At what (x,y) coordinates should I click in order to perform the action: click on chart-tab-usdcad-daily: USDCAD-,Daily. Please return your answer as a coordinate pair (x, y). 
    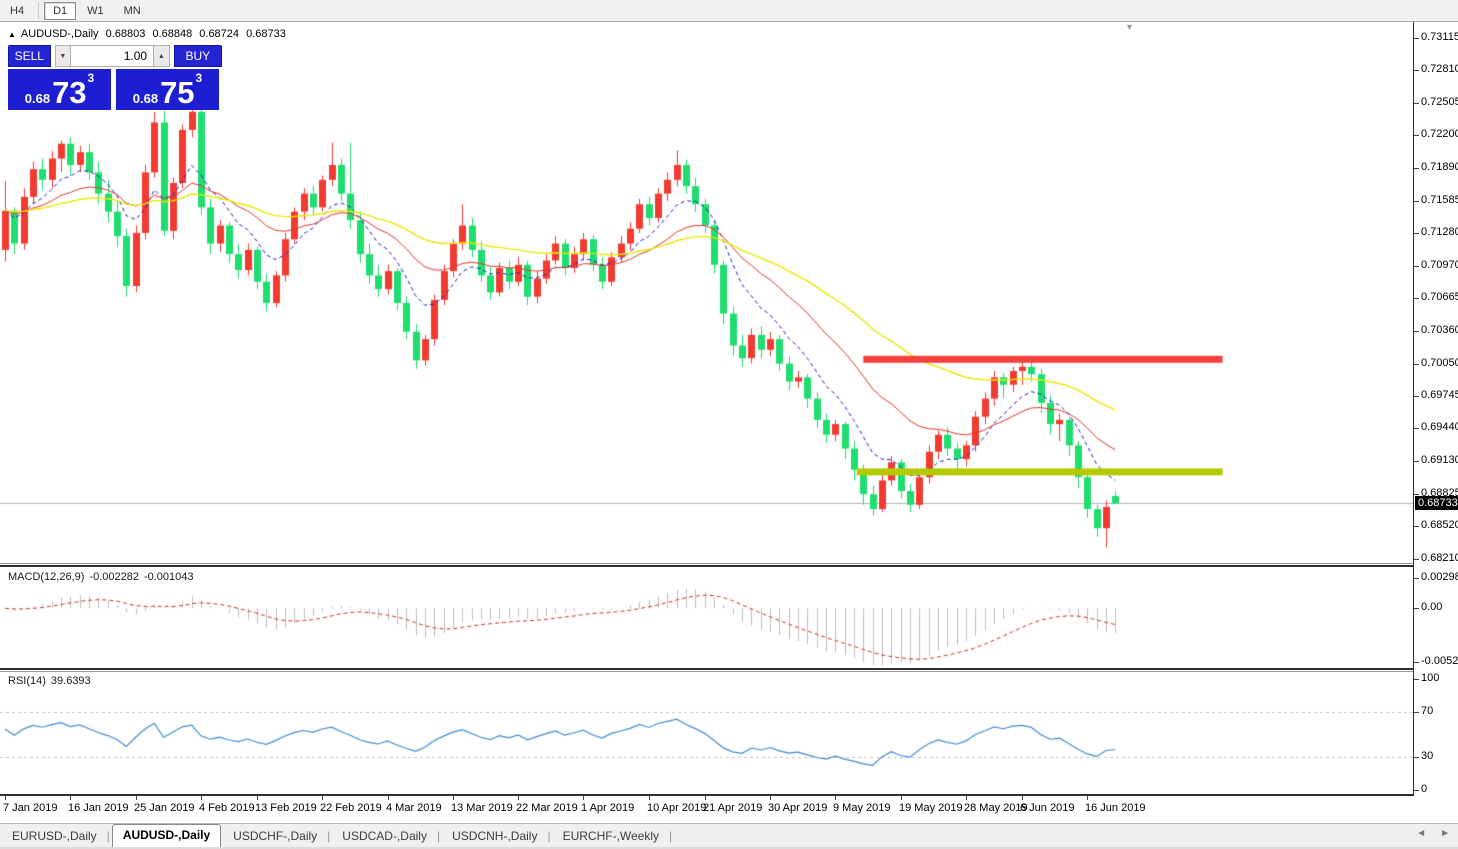
    Looking at the image, I should click on (384, 836).